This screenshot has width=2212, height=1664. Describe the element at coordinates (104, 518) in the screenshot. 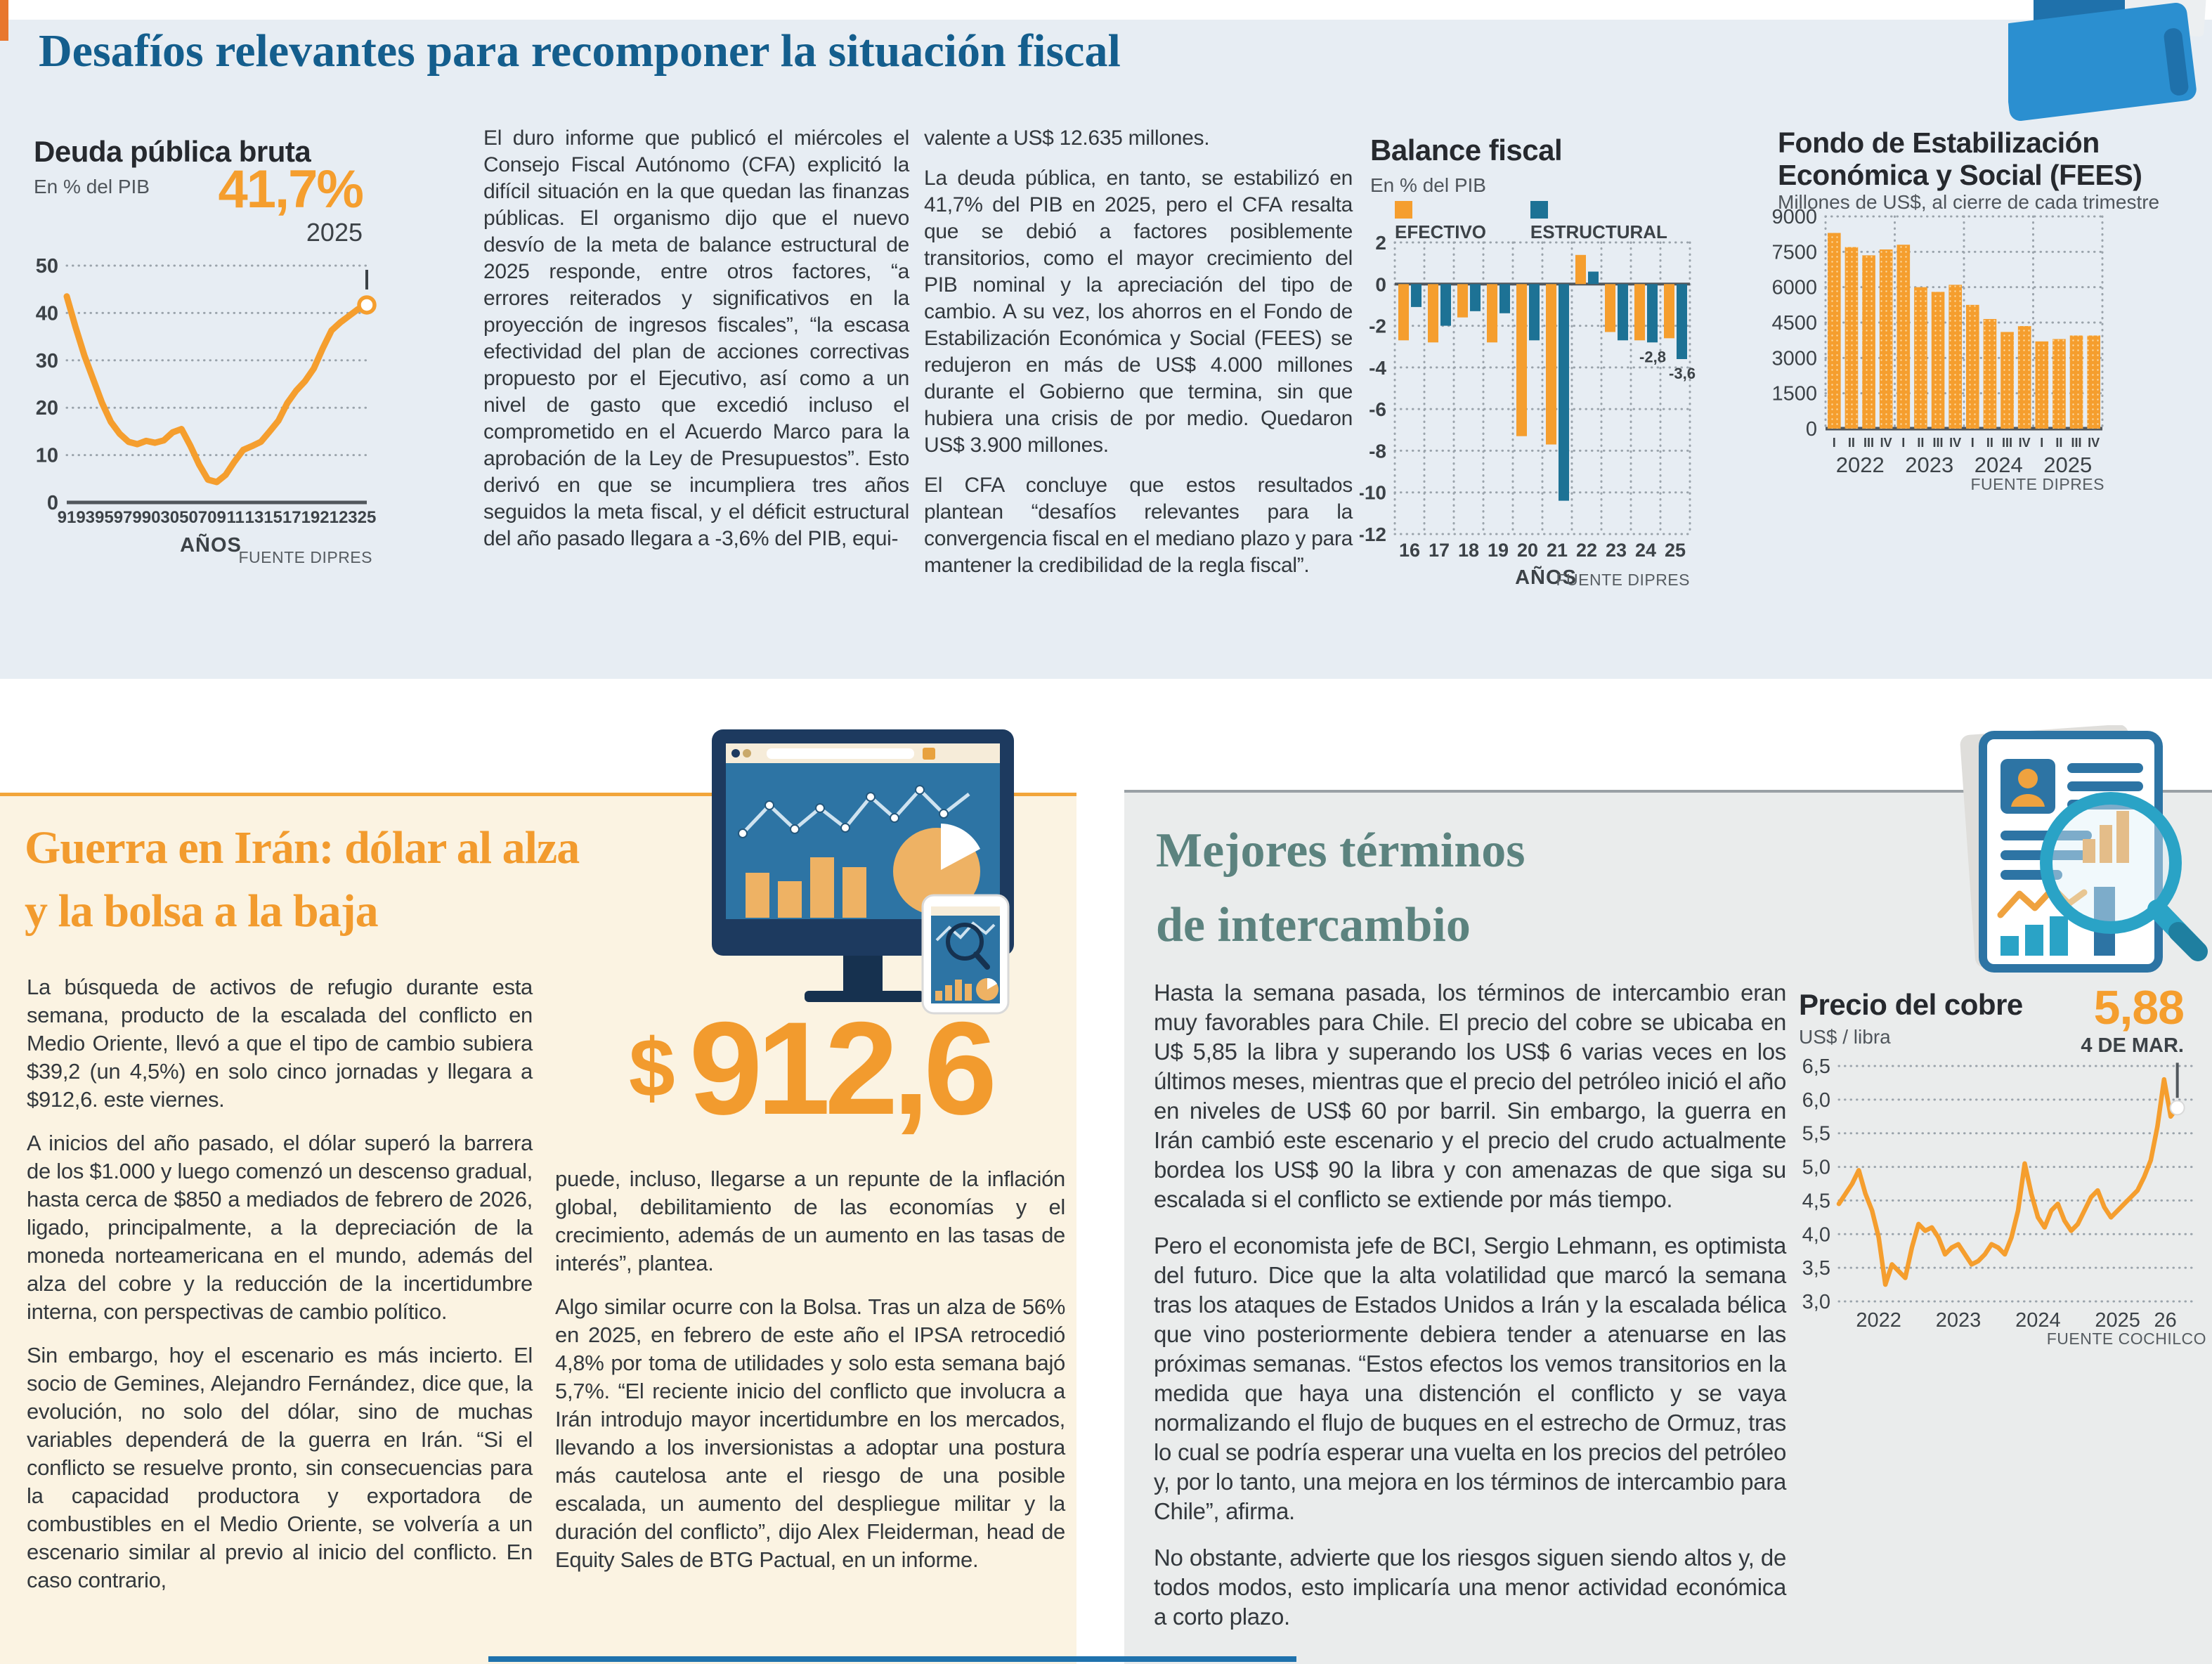

I see `svg-text: 95` at that location.